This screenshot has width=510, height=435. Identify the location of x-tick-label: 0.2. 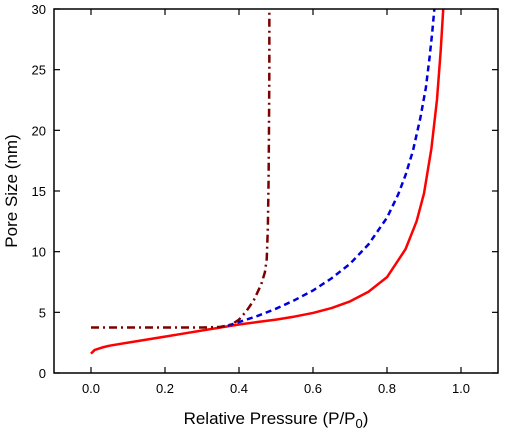
(165, 388).